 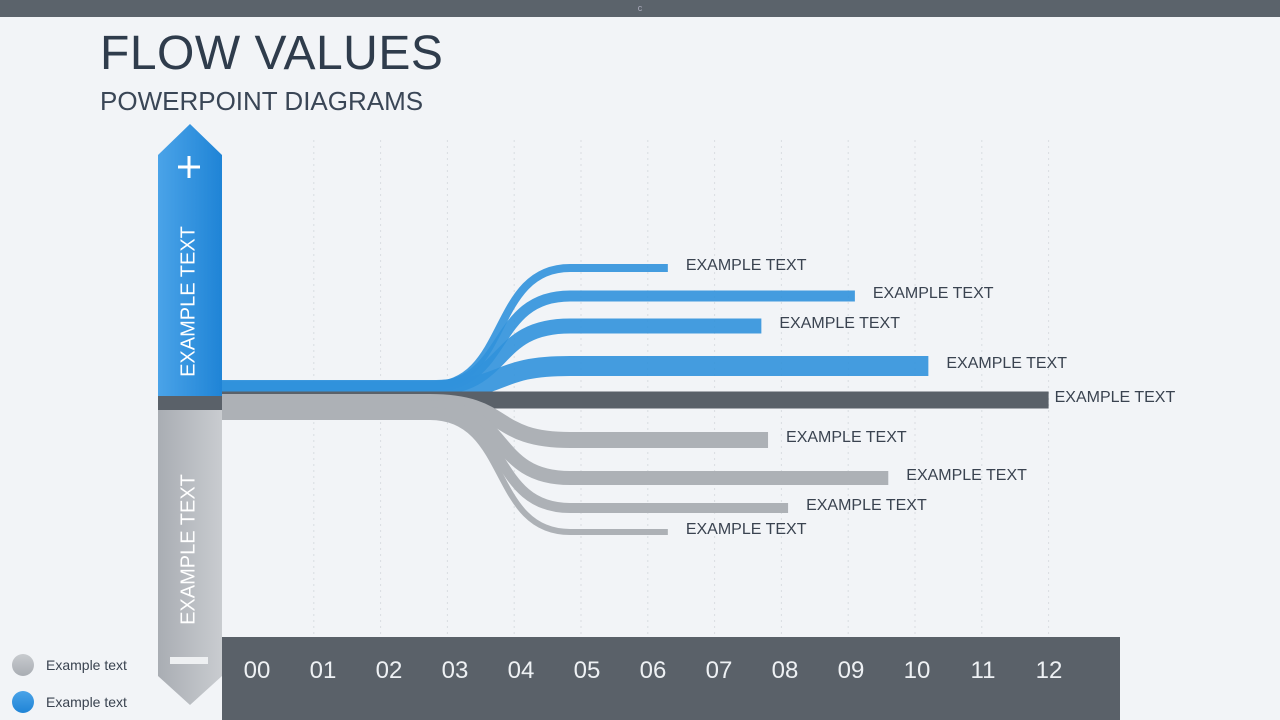 What do you see at coordinates (455, 670) in the screenshot?
I see `x-tick-label: 03` at bounding box center [455, 670].